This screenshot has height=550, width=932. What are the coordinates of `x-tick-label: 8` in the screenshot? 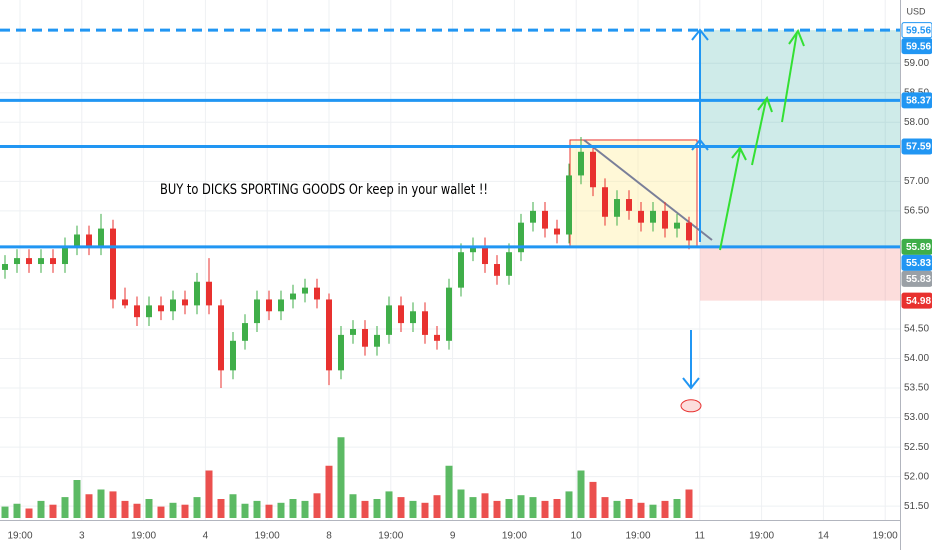 It's located at (329, 536).